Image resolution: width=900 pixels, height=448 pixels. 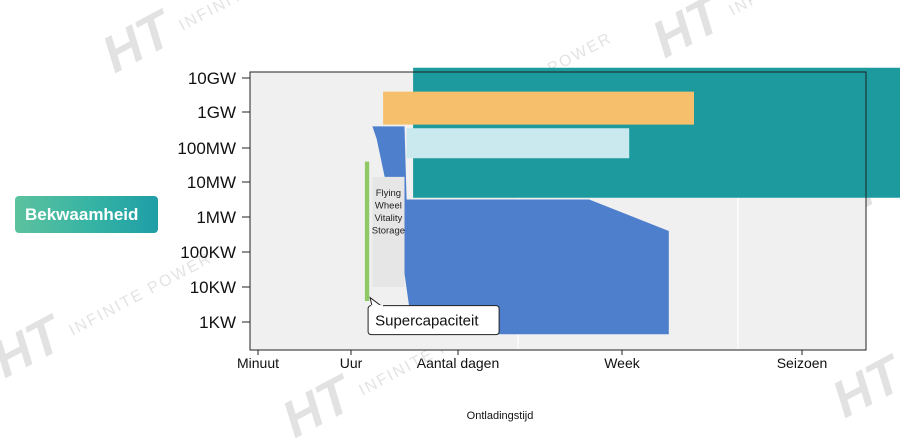 I want to click on series-1-area, so click(x=538, y=108).